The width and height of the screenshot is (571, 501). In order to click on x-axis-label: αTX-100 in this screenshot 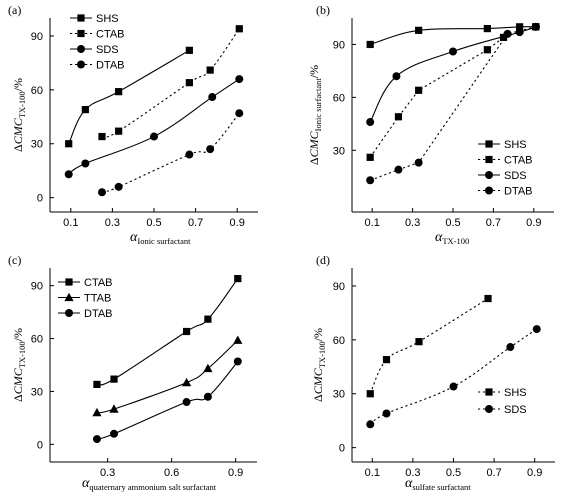, I will do `click(452, 238)`.